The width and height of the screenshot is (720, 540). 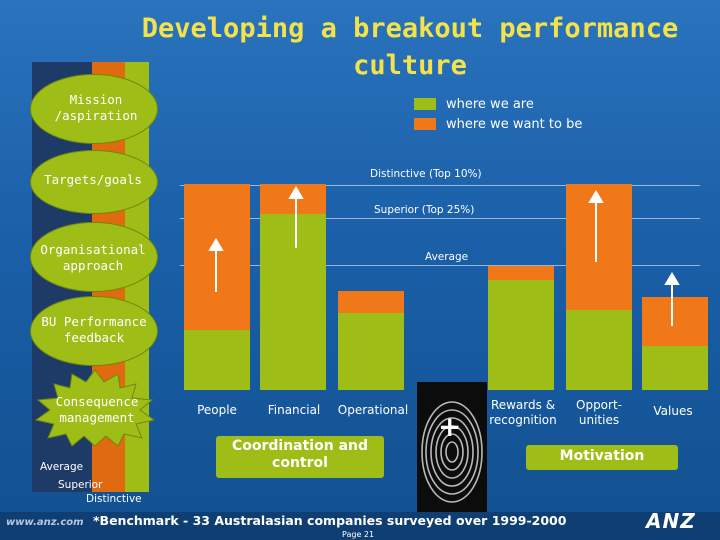 I want to click on distinctive-line, so click(x=440, y=185).